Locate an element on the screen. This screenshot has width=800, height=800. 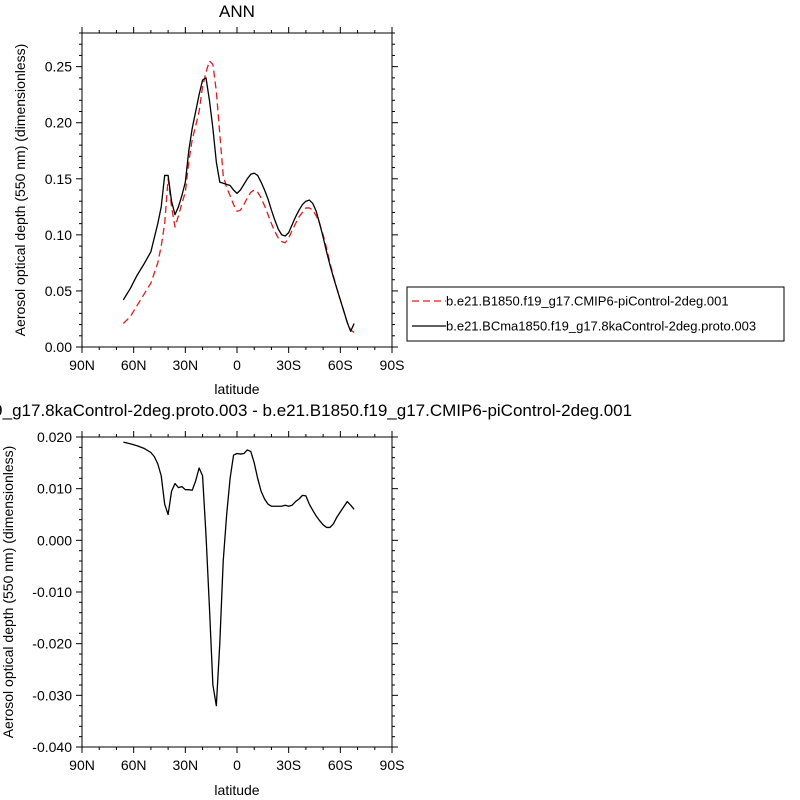
top-x-tick-label: 60S is located at coordinates (340, 365).